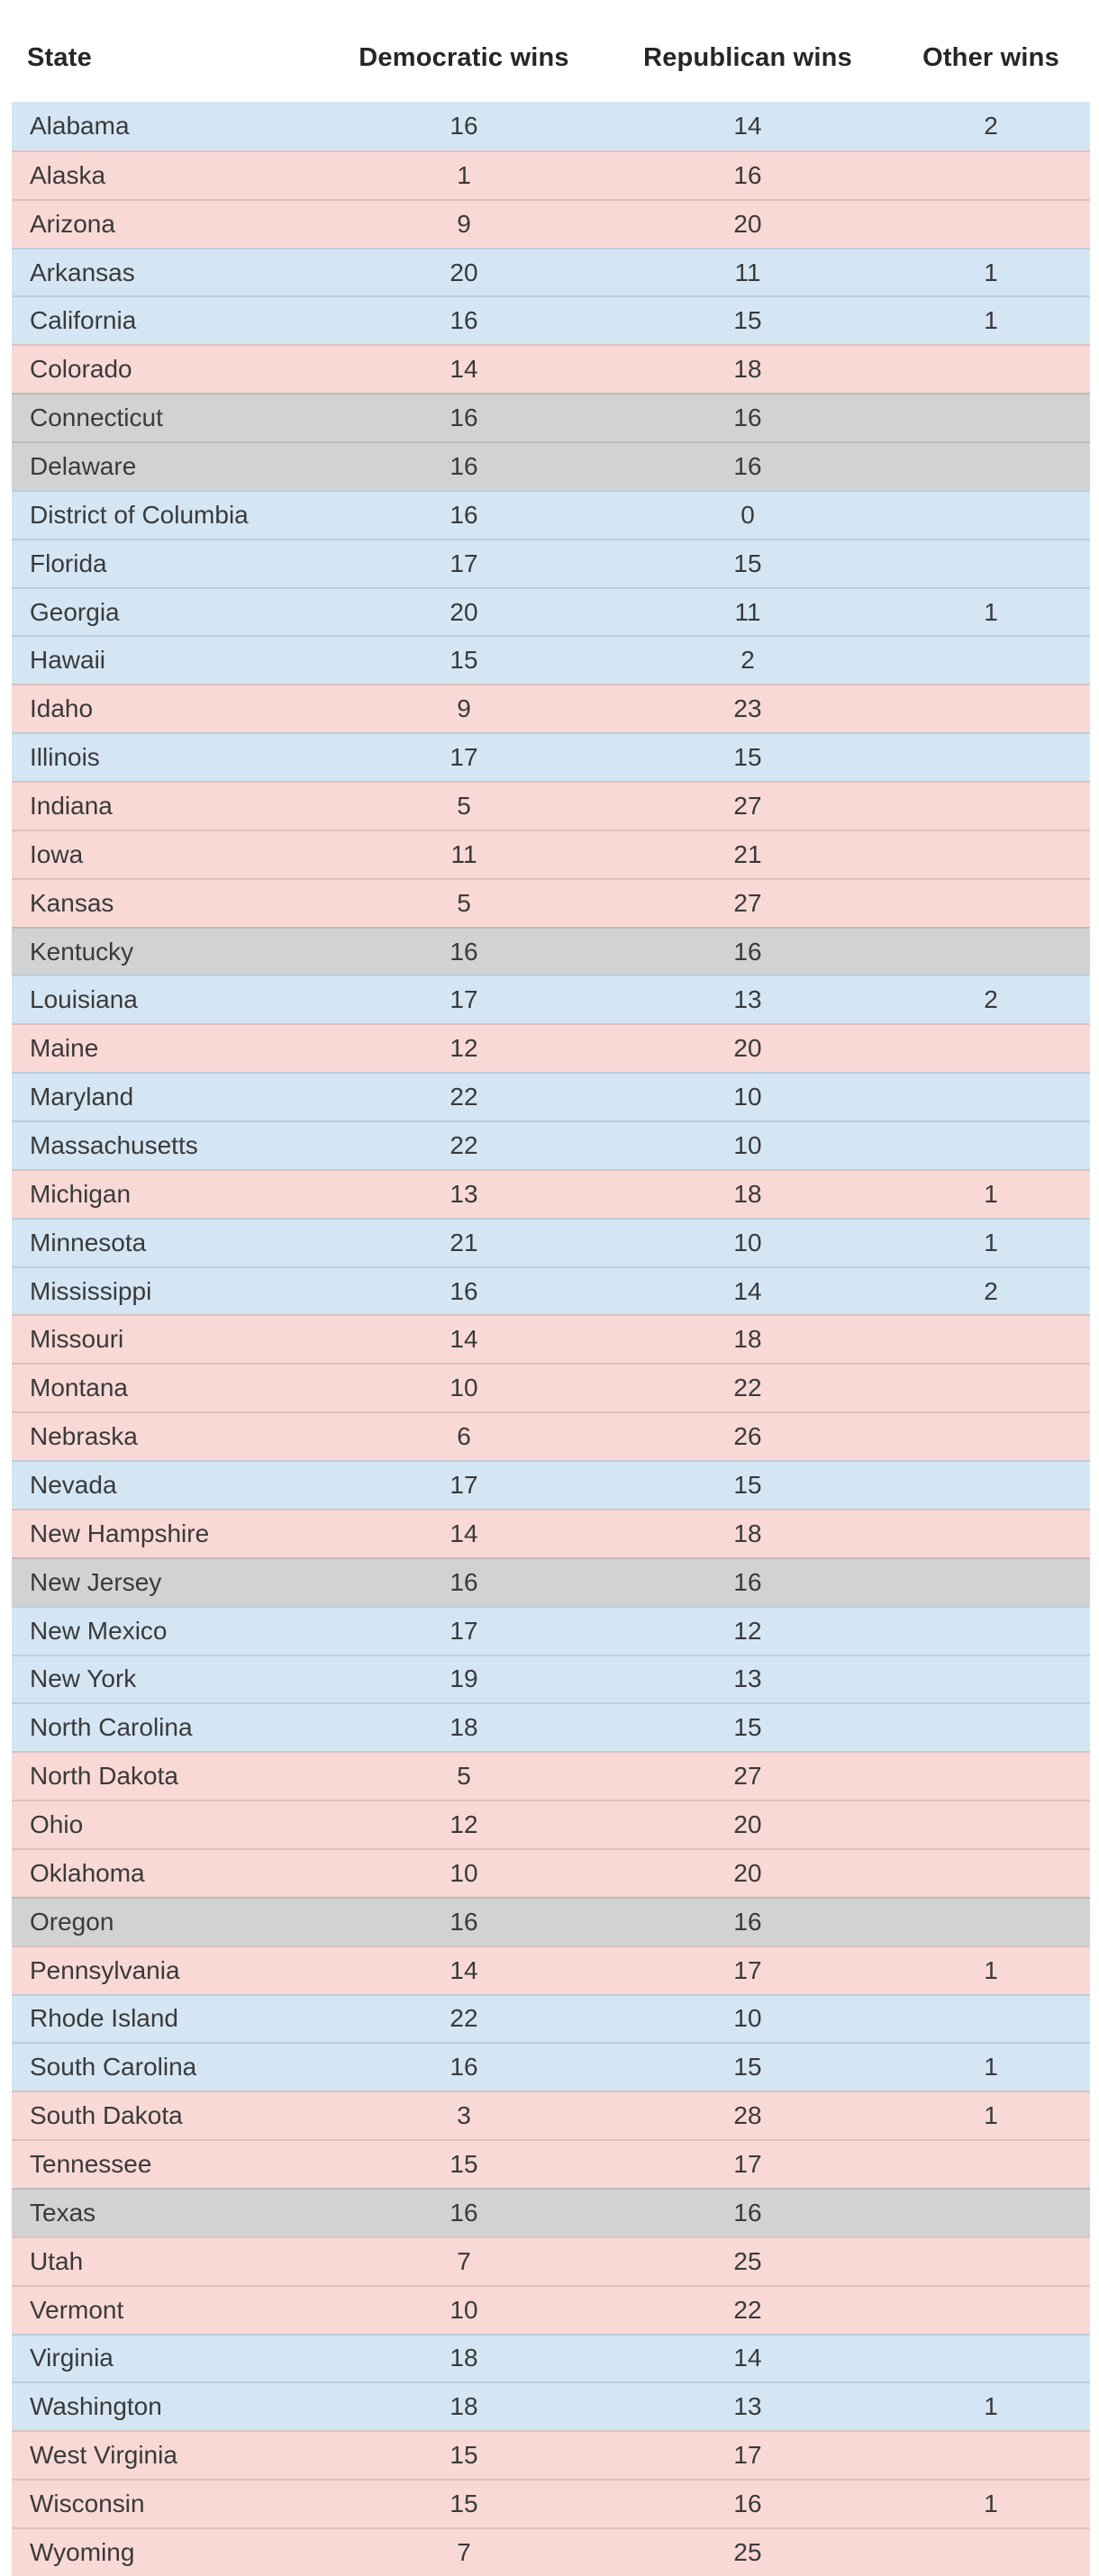  What do you see at coordinates (551, 1436) in the screenshot?
I see `table-row: Nebraska 6 26` at bounding box center [551, 1436].